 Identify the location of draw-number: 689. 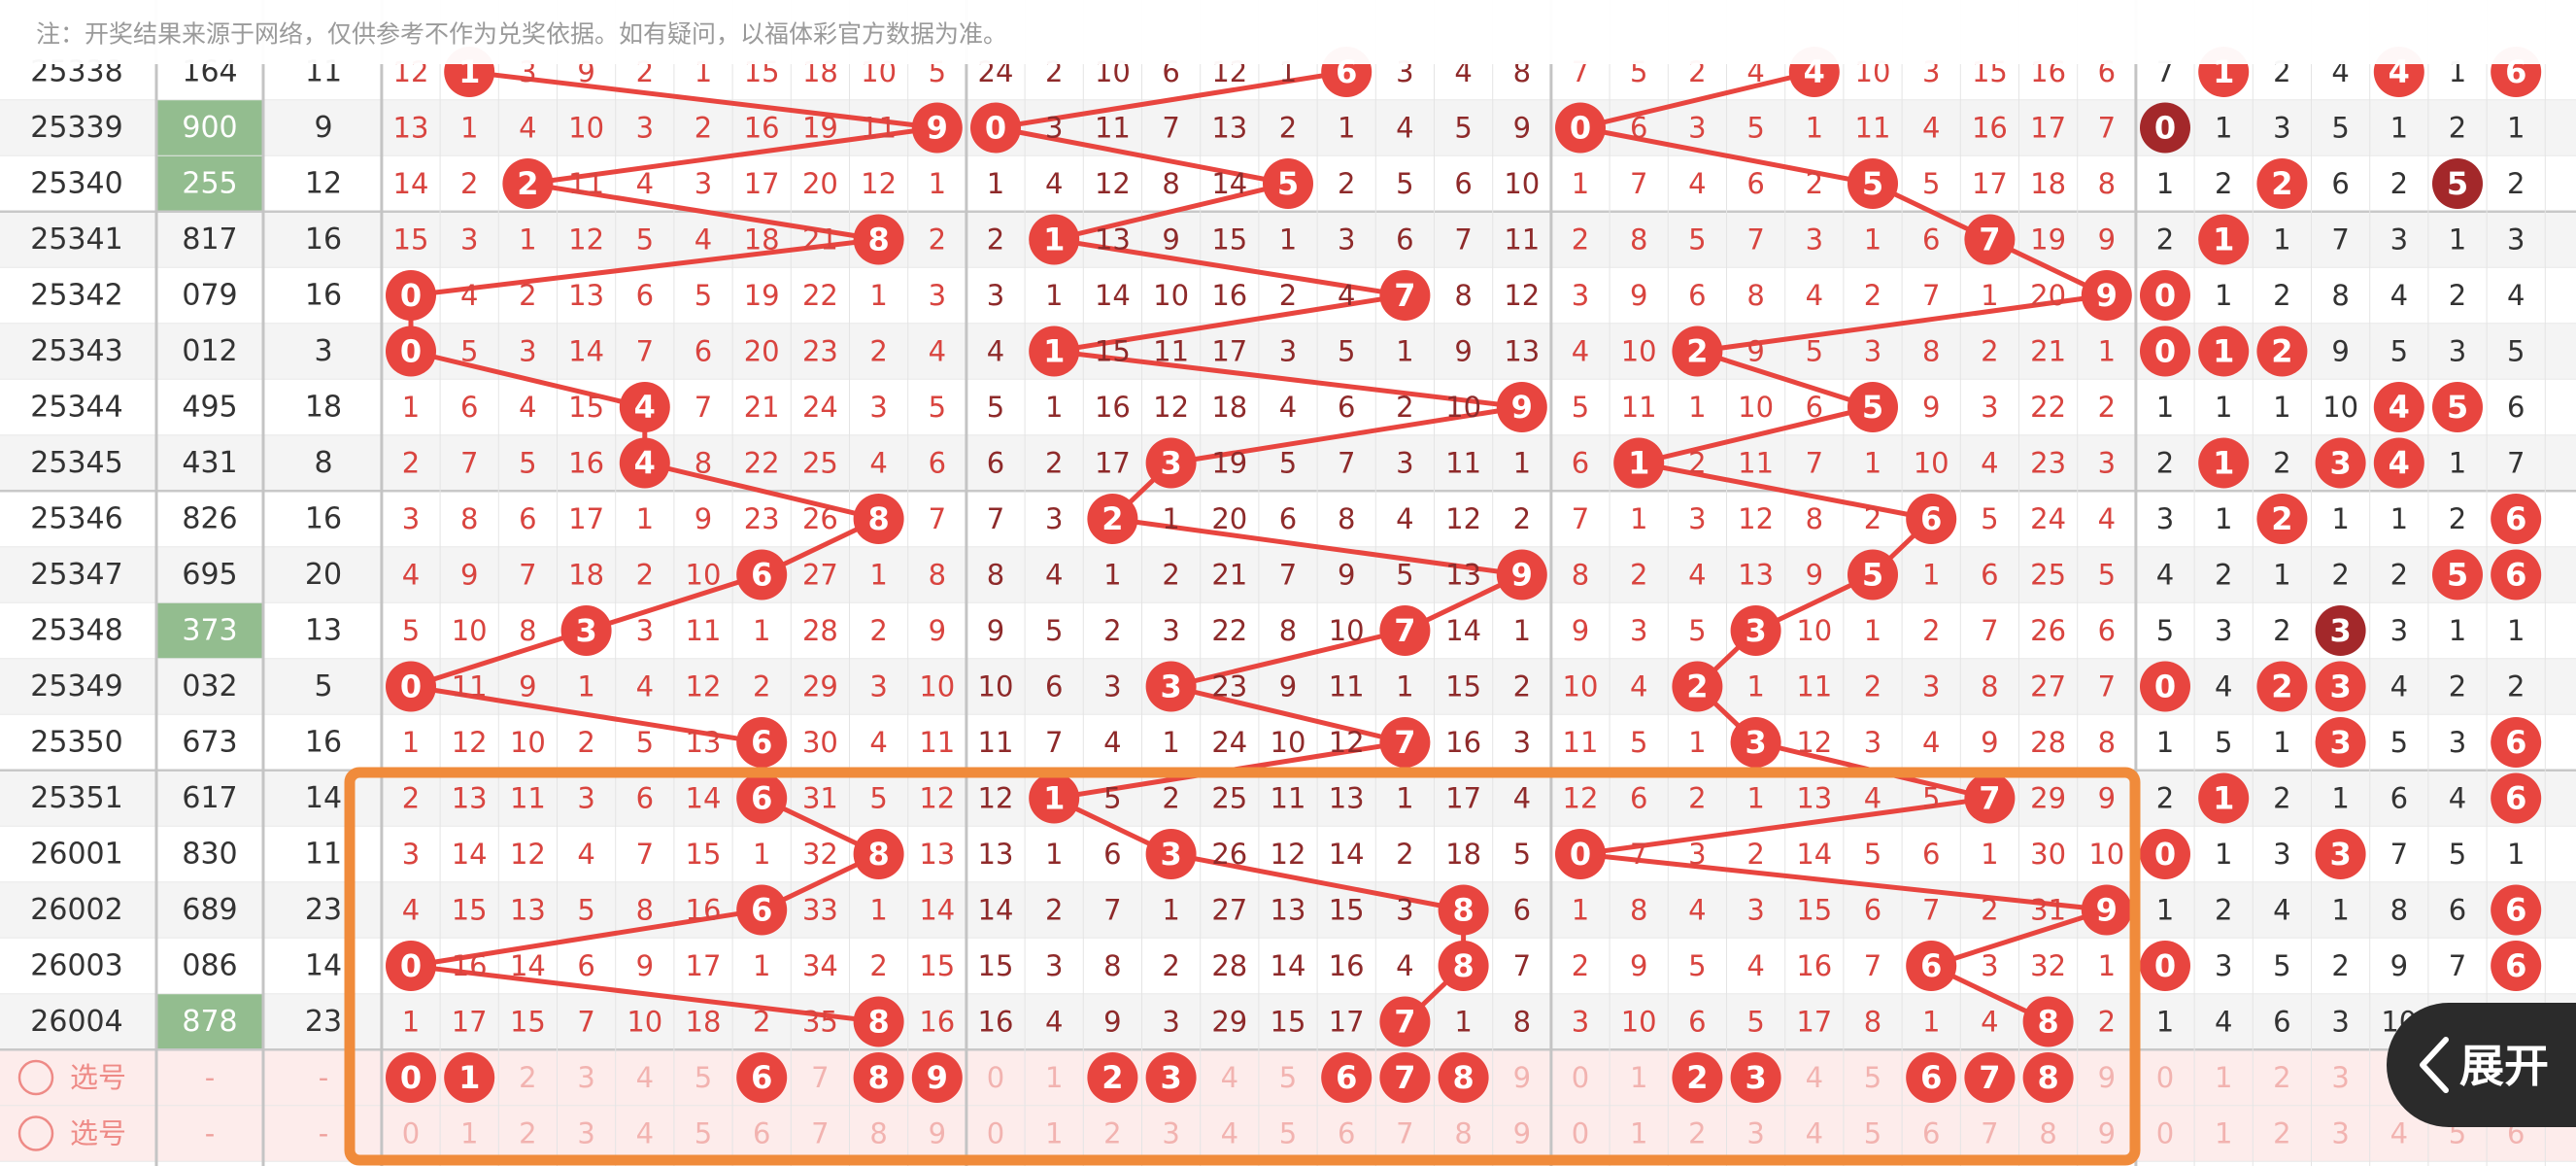
(209, 910).